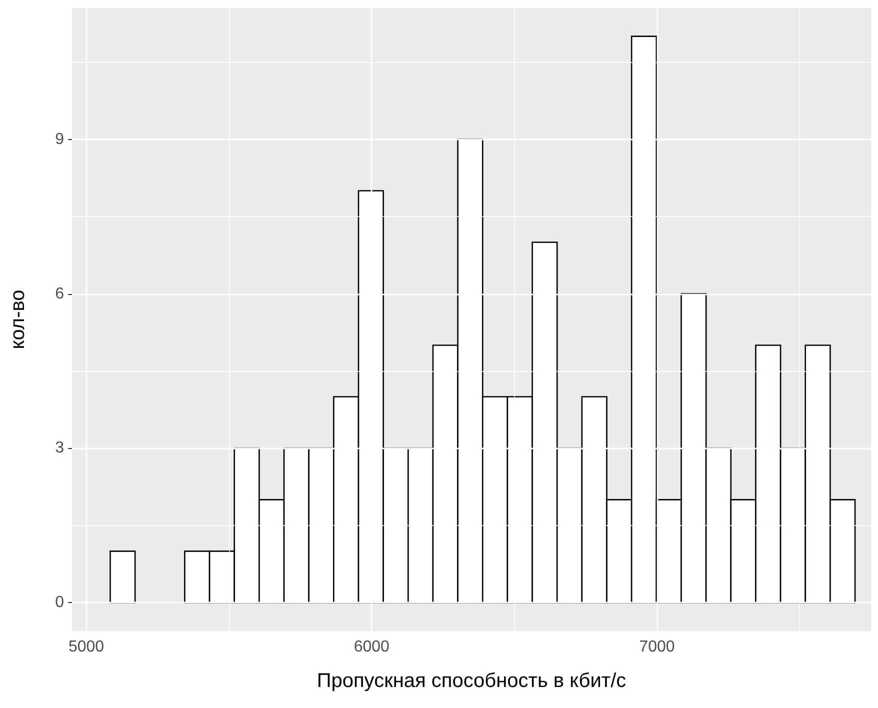 The width and height of the screenshot is (878, 708). Describe the element at coordinates (59, 448) in the screenshot. I see `y-tick-label: 3` at that location.